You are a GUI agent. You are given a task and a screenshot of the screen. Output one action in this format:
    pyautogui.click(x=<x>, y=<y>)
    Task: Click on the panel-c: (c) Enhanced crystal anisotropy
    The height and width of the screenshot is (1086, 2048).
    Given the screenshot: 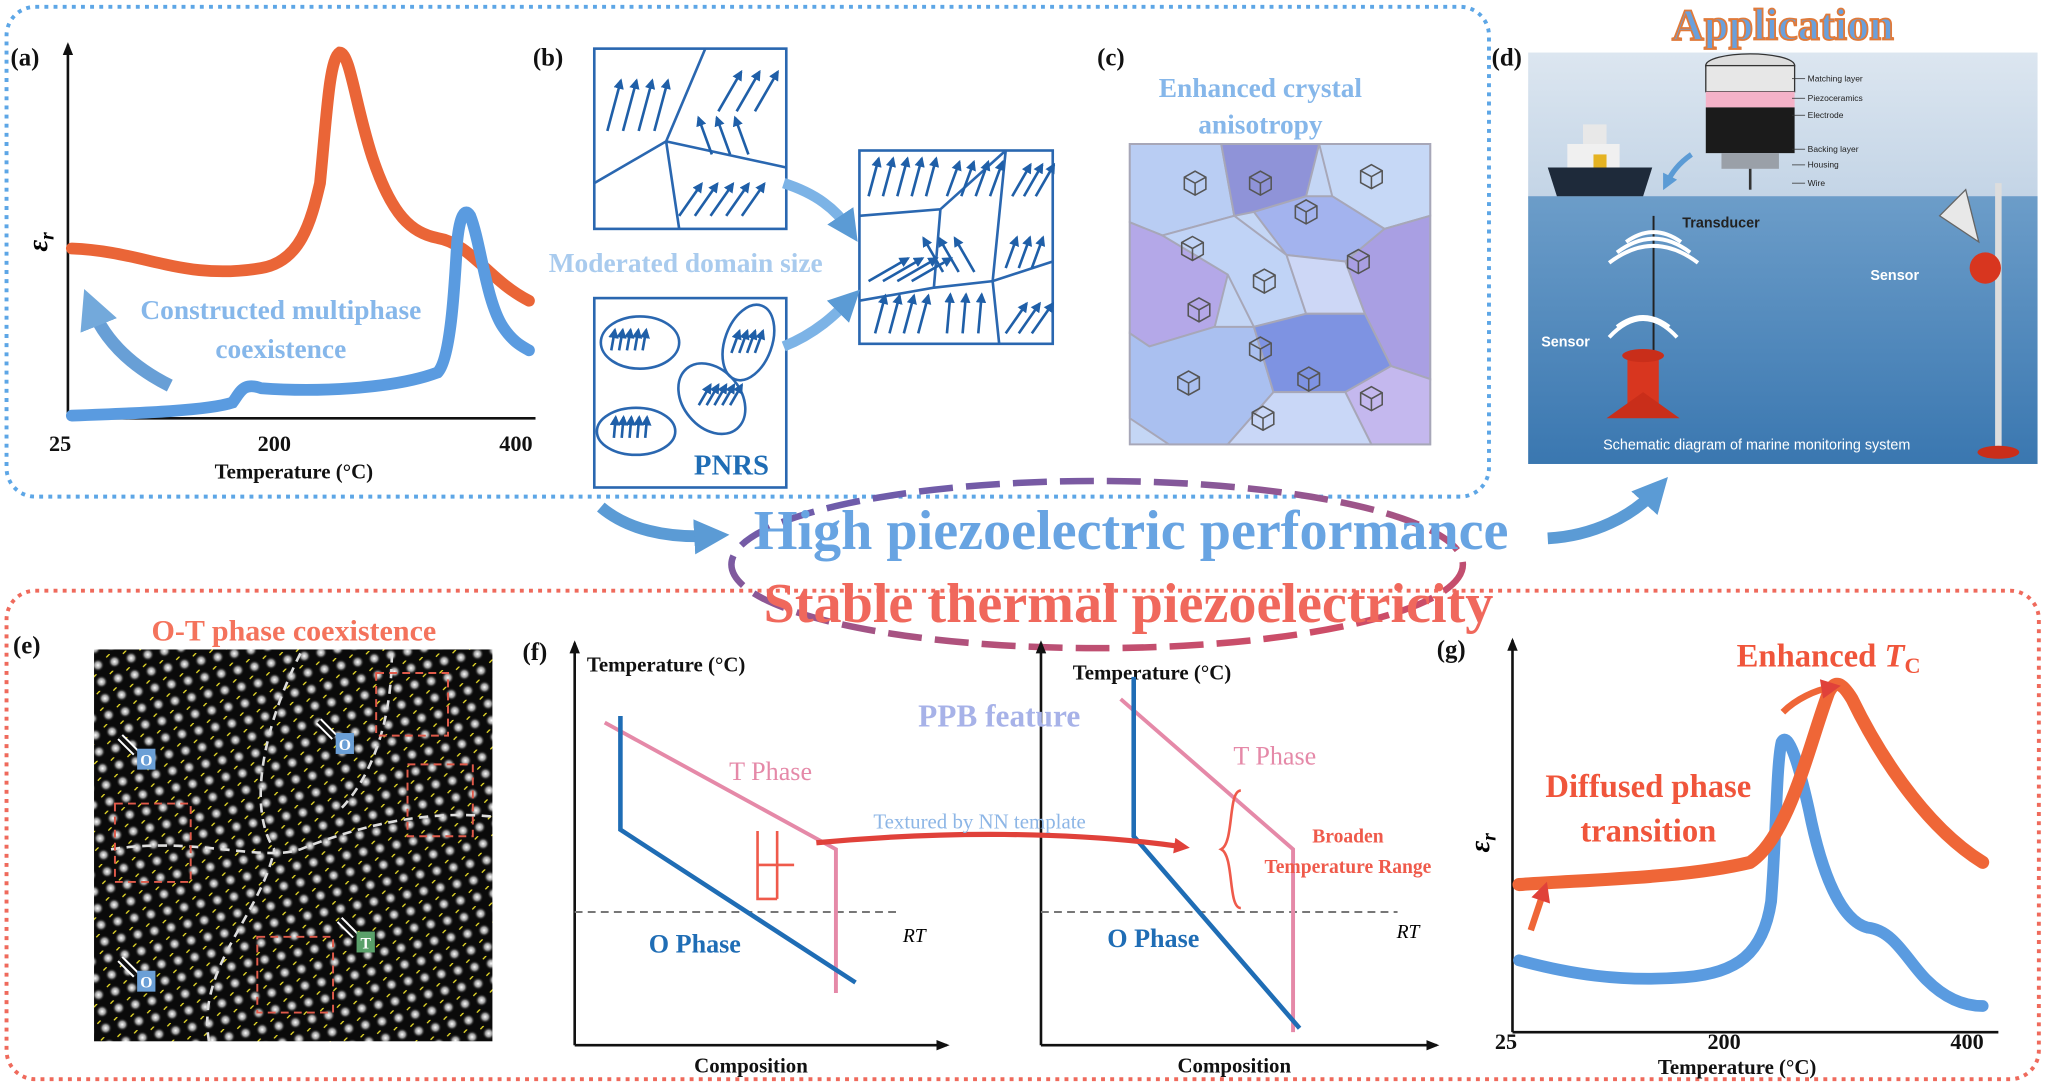 What is the action you would take?
    pyautogui.click(x=1264, y=245)
    